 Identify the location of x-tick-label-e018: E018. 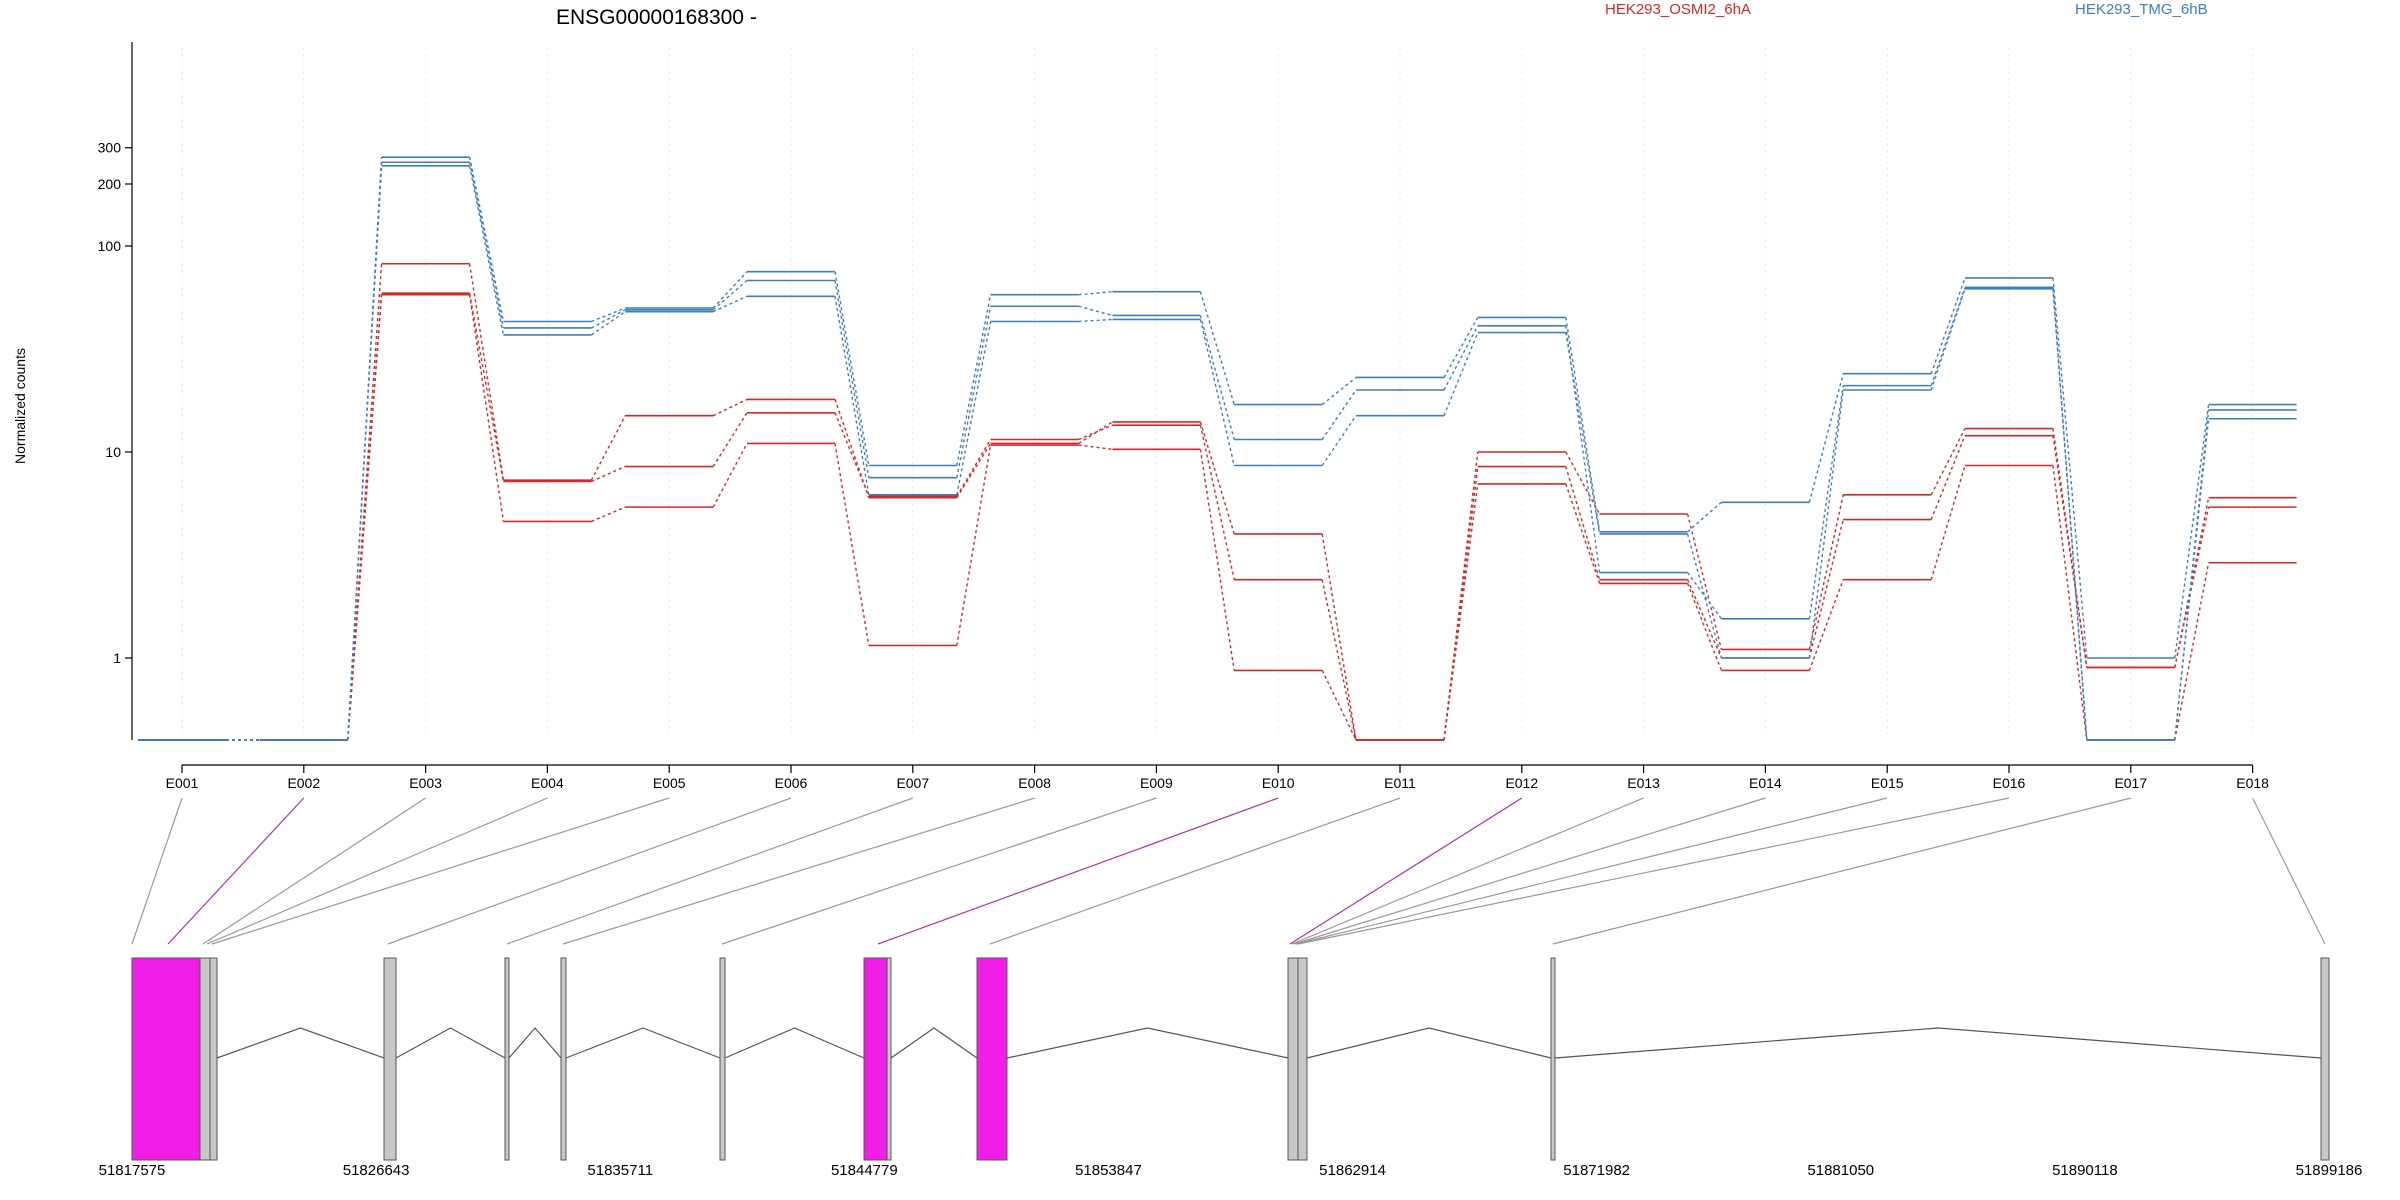
(2252, 783).